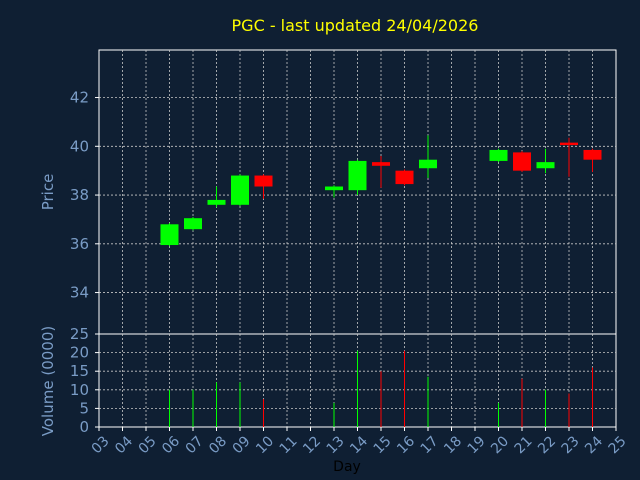 This screenshot has width=640, height=480. What do you see at coordinates (347, 467) in the screenshot?
I see `x-axis-label: Day` at bounding box center [347, 467].